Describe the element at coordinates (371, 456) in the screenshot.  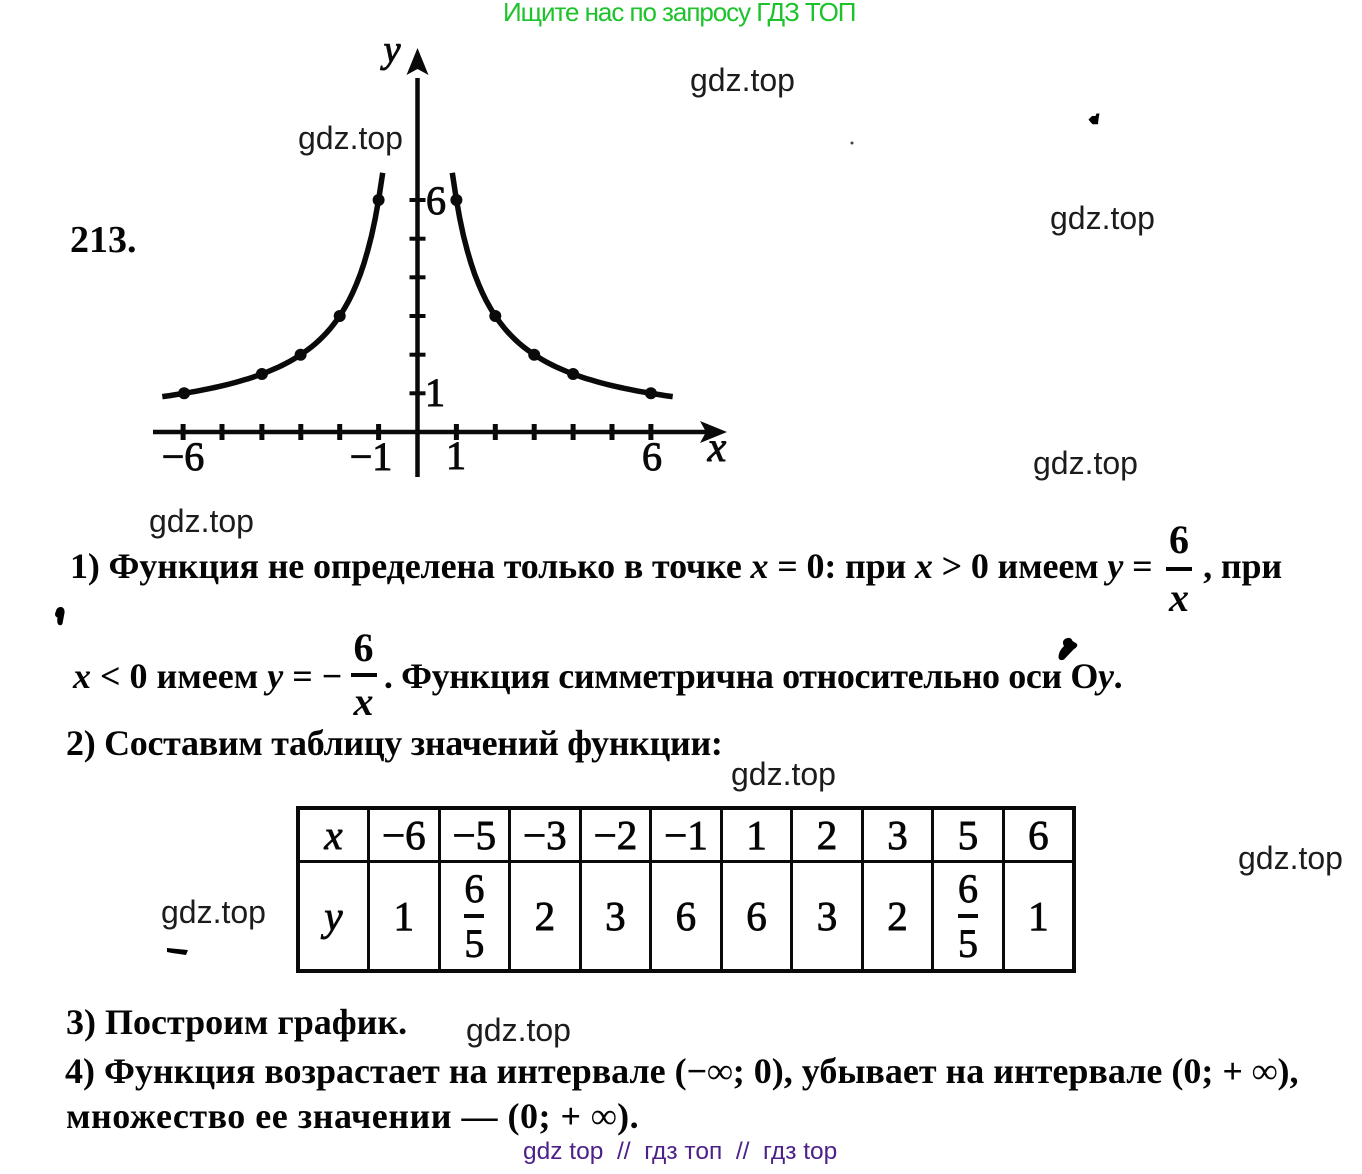
I see `svg-text: −1` at that location.